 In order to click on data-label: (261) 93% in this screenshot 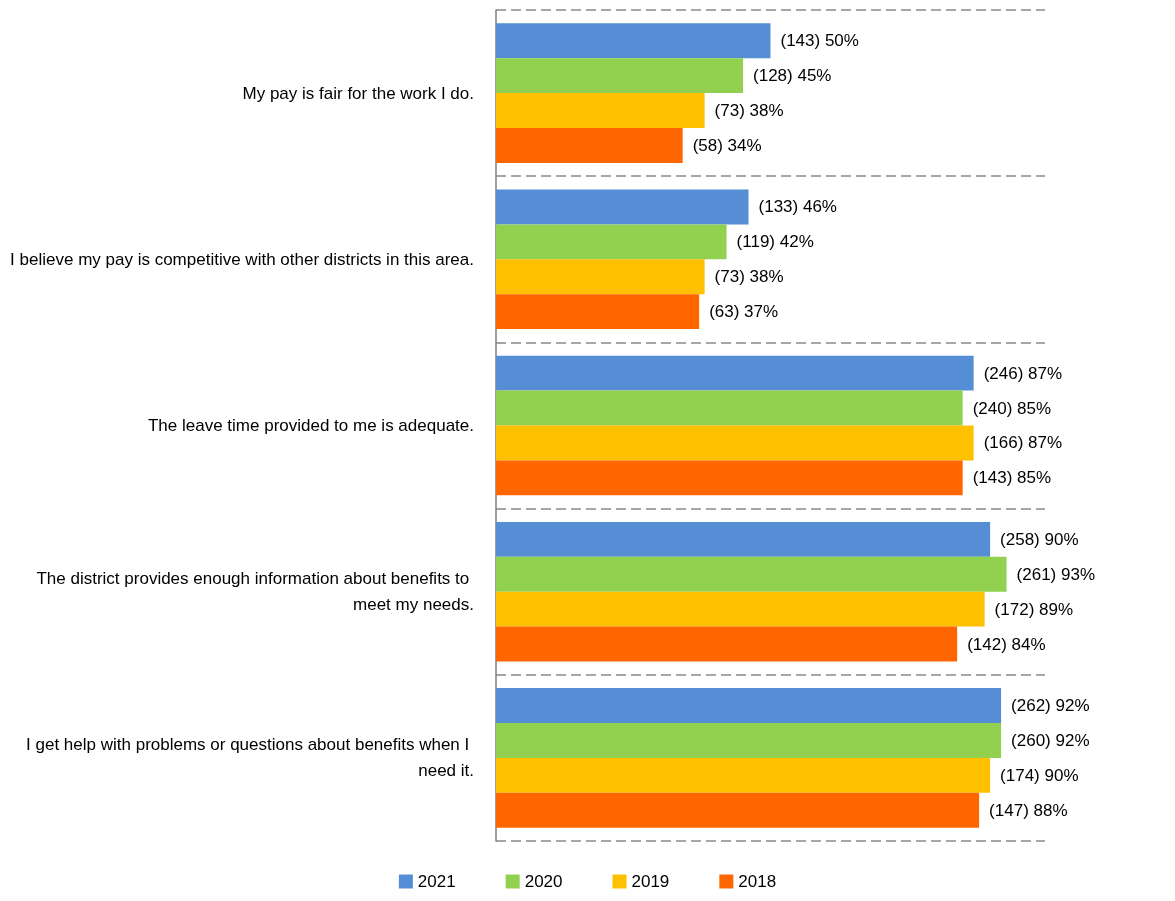, I will do `click(1056, 574)`.